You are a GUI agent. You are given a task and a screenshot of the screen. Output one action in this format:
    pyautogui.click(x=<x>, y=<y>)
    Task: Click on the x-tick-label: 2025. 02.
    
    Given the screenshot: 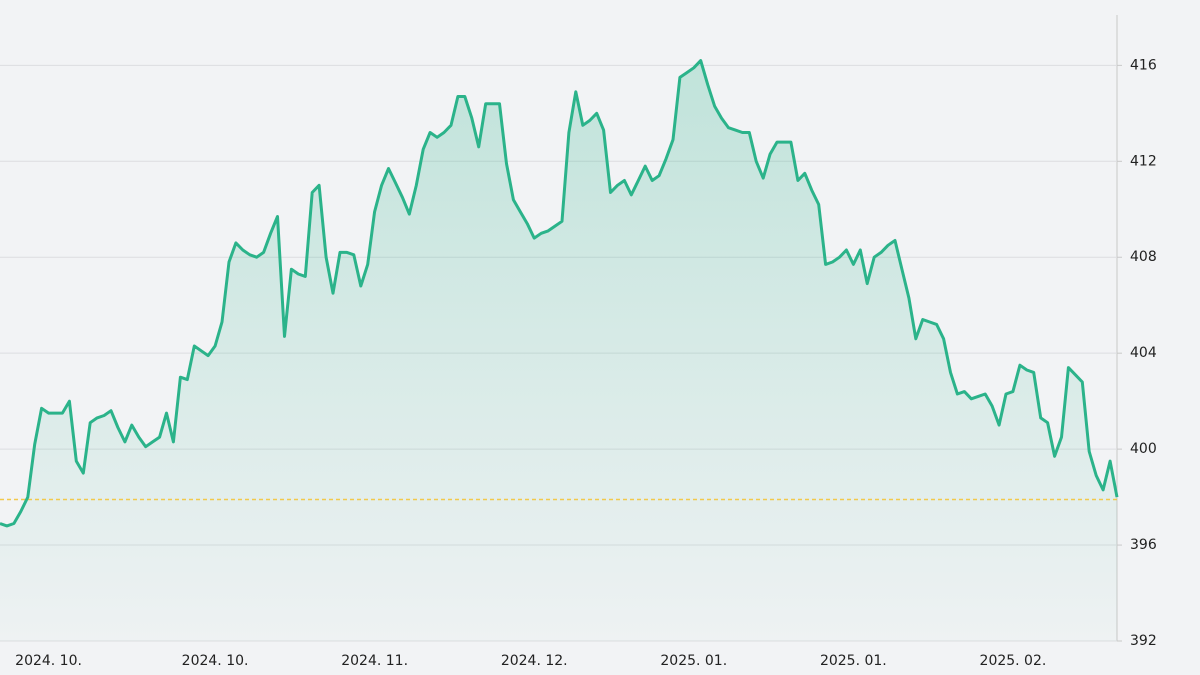 What is the action you would take?
    pyautogui.click(x=1013, y=661)
    